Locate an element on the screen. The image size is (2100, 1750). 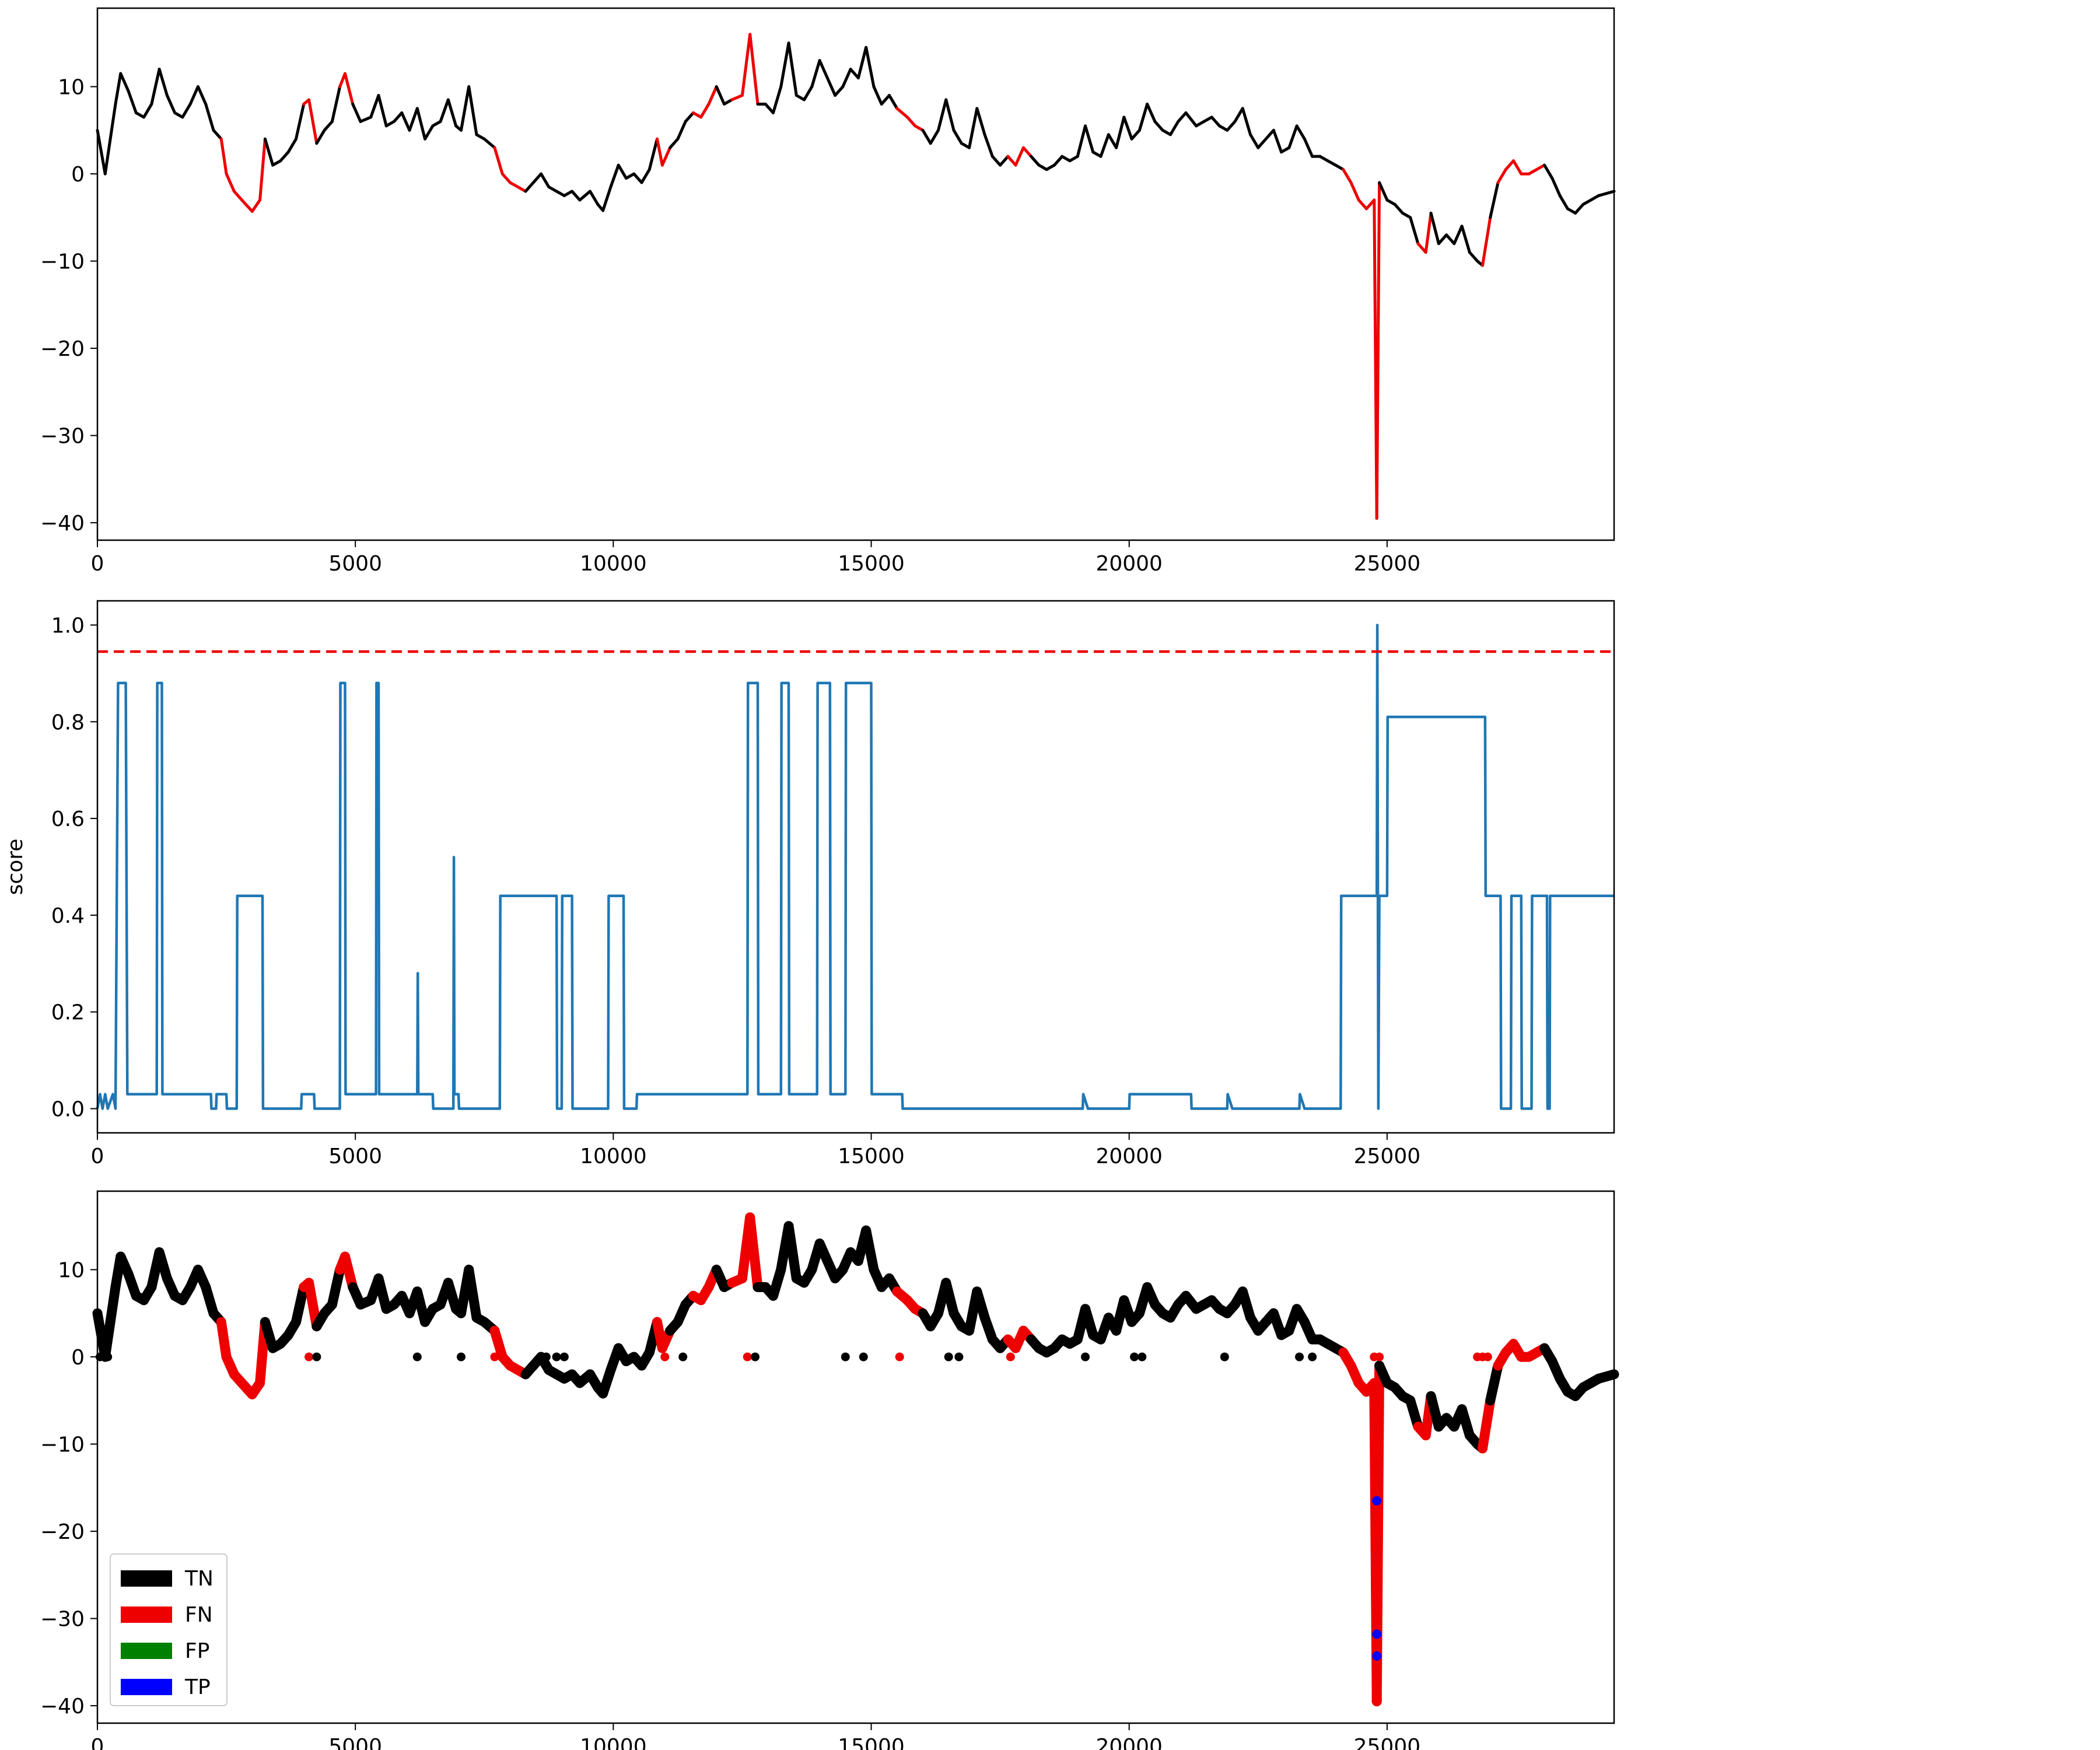
x-tick-label: 5000 is located at coordinates (355, 564).